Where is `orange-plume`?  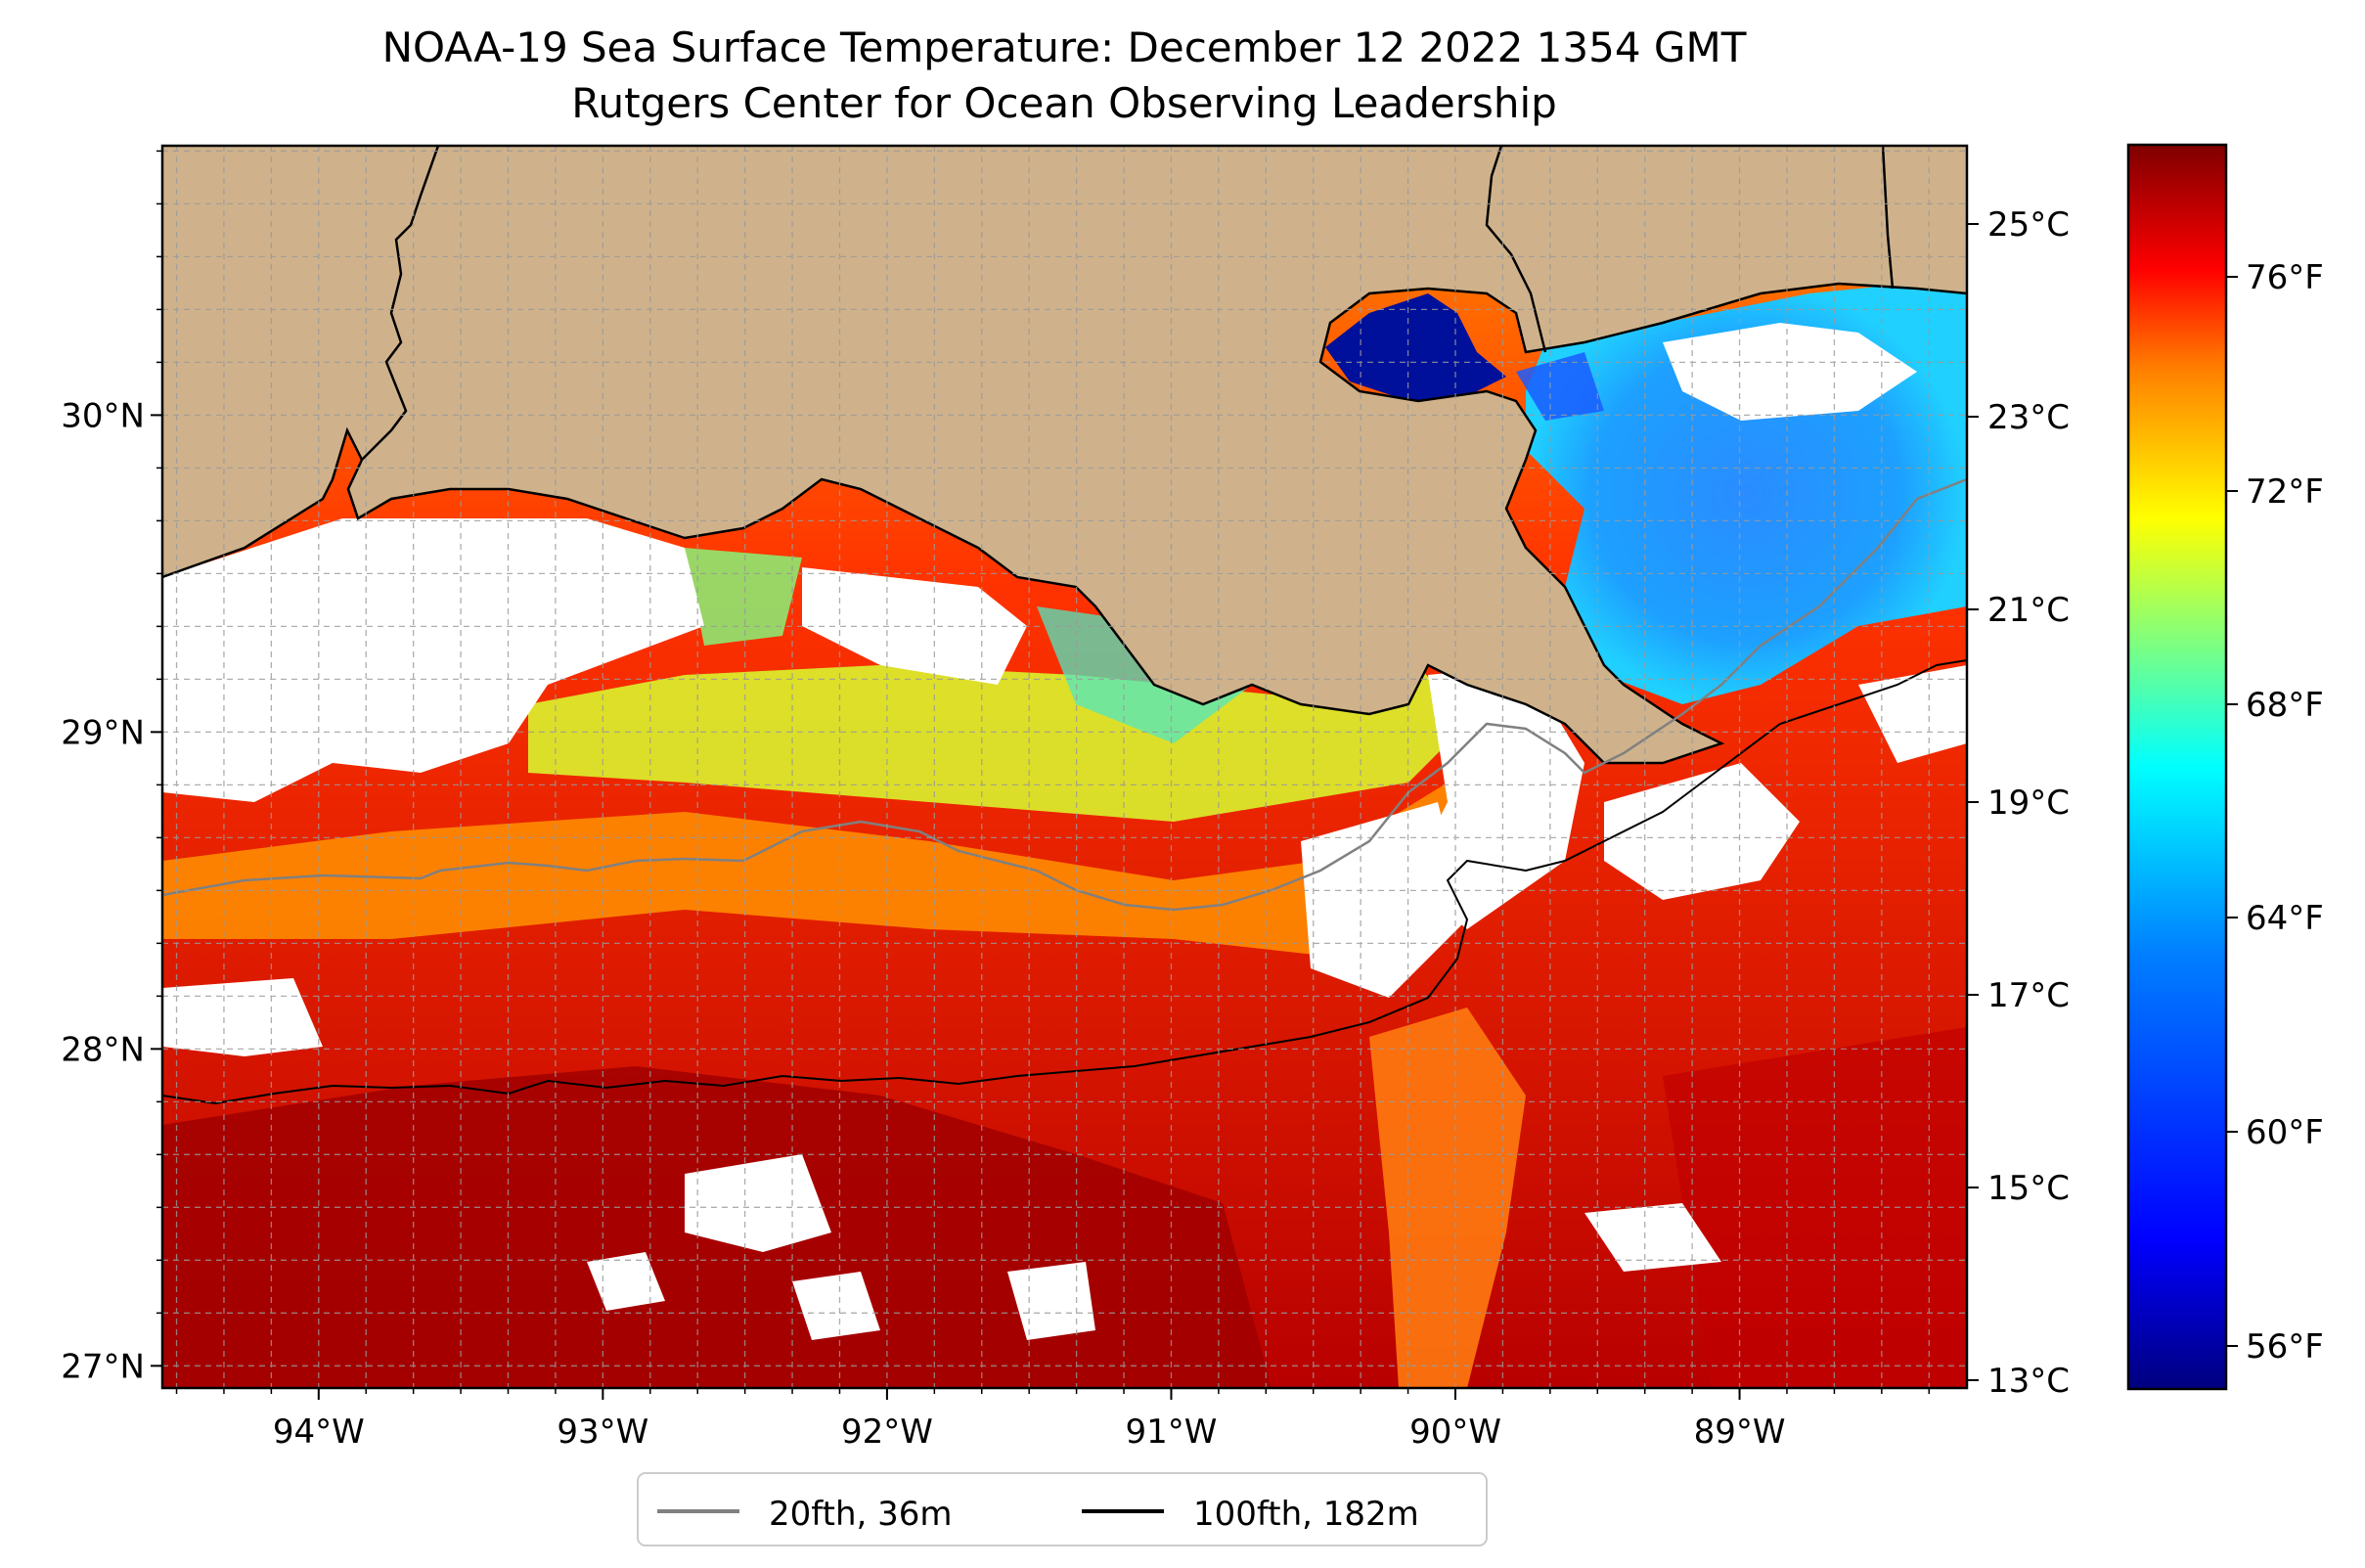
orange-plume is located at coordinates (1447, 1198).